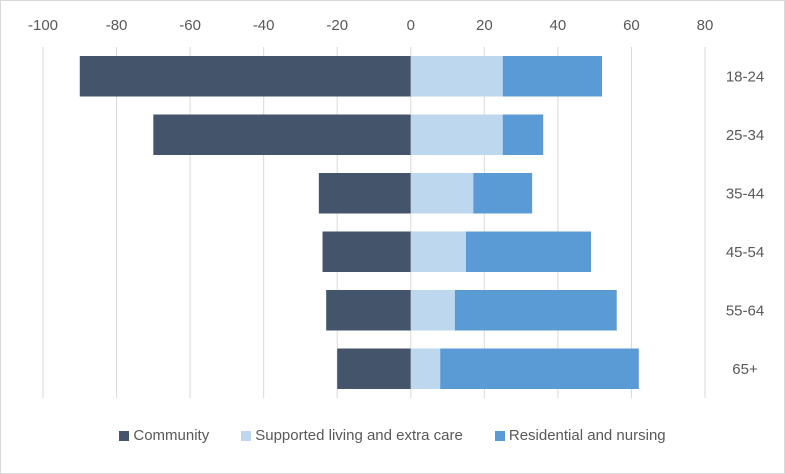 The image size is (785, 474). What do you see at coordinates (745, 76) in the screenshot?
I see `category-label: 18-24` at bounding box center [745, 76].